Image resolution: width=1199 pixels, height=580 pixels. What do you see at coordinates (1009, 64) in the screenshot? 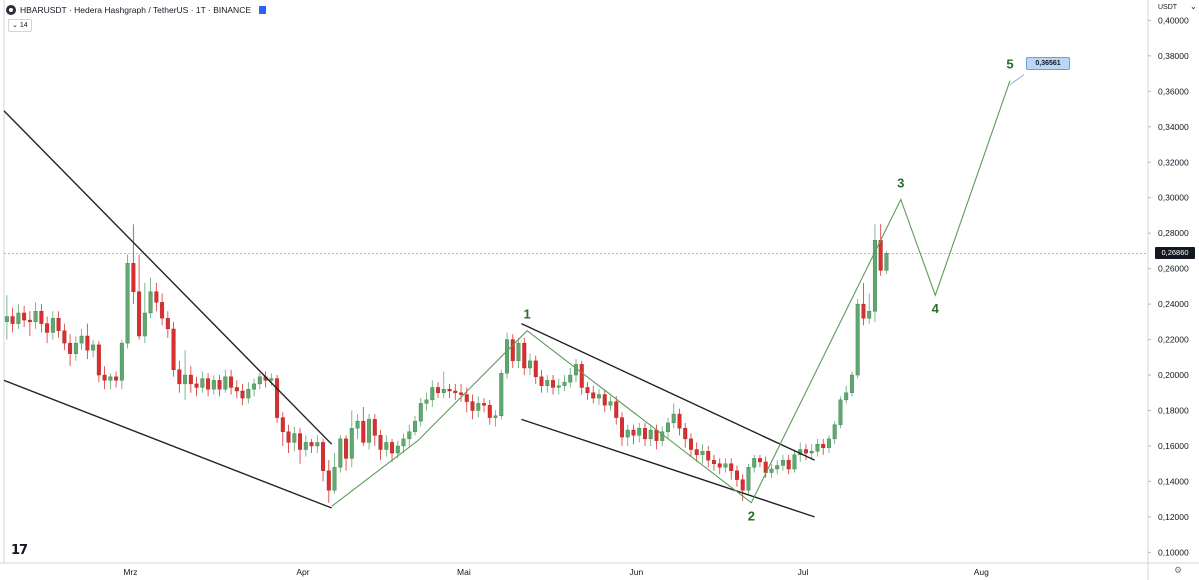
I see `wave-label-5: 5` at bounding box center [1009, 64].